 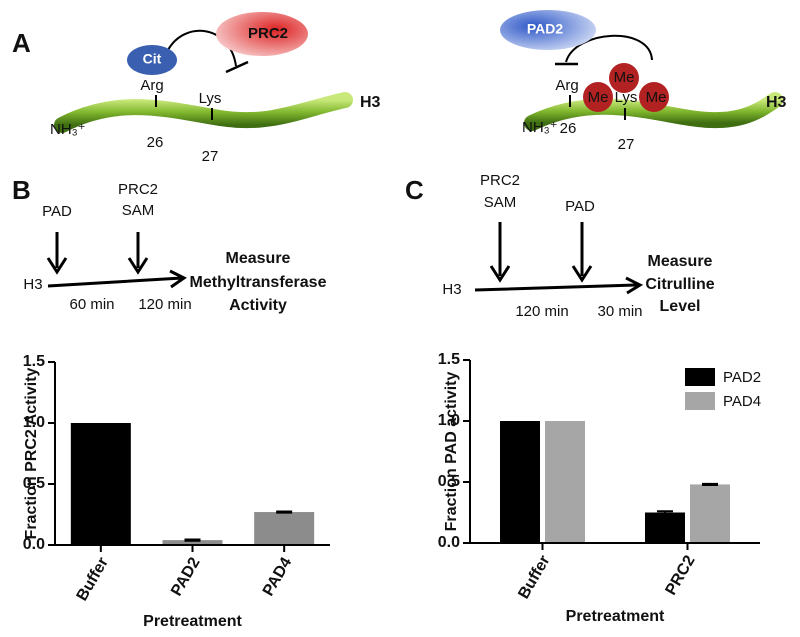 I want to click on x-tick-label: PAD2, so click(x=186, y=577).